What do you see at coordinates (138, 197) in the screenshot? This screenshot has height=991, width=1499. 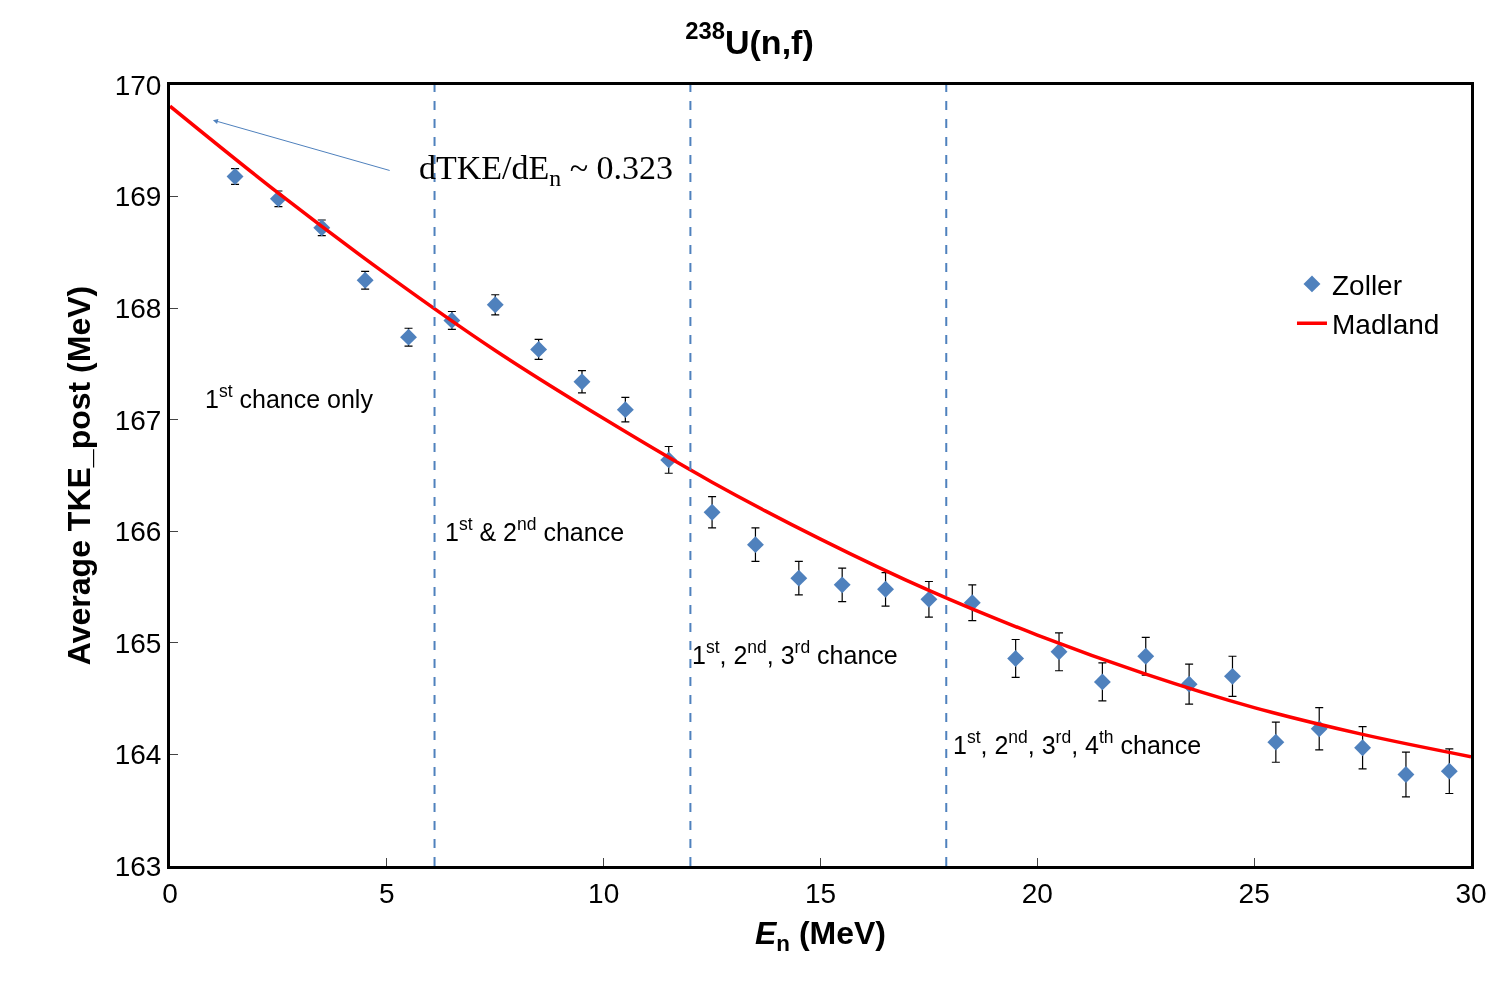 I see `y-tick-label: 169` at bounding box center [138, 197].